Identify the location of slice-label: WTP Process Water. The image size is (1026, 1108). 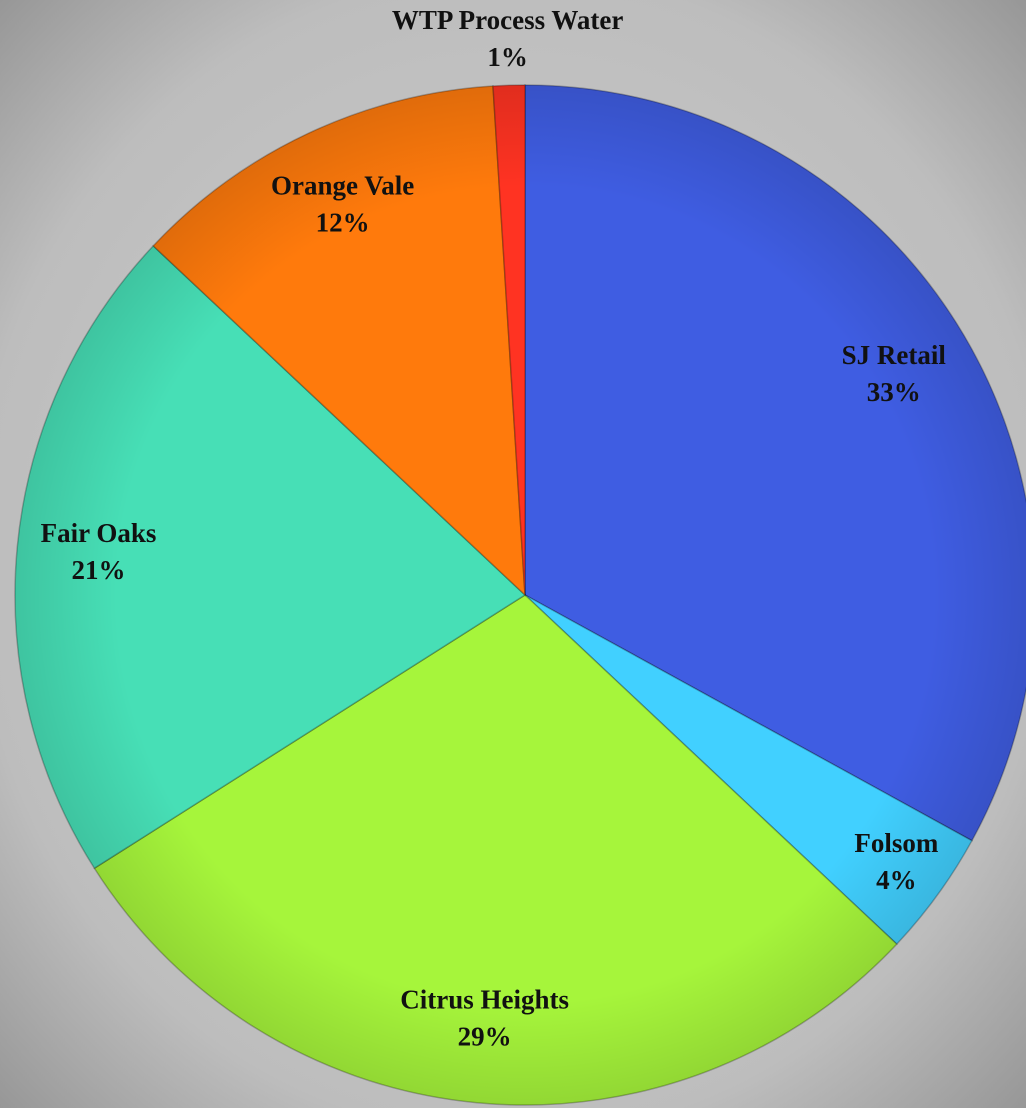
(507, 20).